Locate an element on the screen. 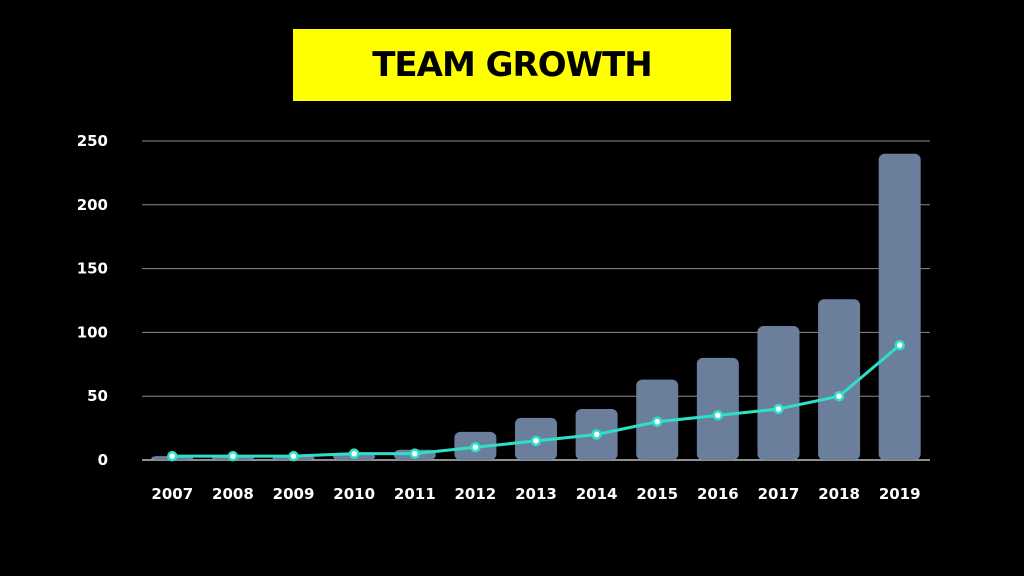  y-tick-label: 50 is located at coordinates (97, 396).